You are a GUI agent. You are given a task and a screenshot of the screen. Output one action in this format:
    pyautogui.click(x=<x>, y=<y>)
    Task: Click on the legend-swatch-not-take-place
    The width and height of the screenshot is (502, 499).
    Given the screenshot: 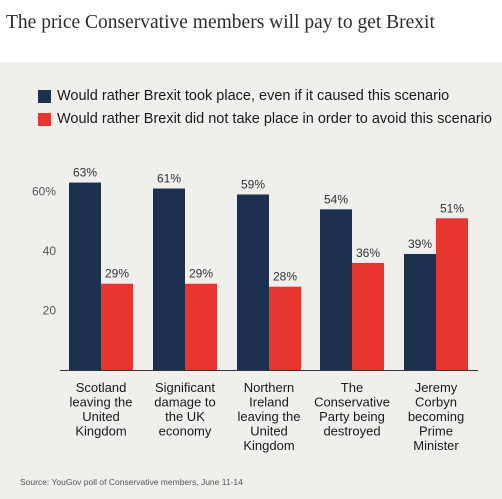 What is the action you would take?
    pyautogui.click(x=44, y=119)
    